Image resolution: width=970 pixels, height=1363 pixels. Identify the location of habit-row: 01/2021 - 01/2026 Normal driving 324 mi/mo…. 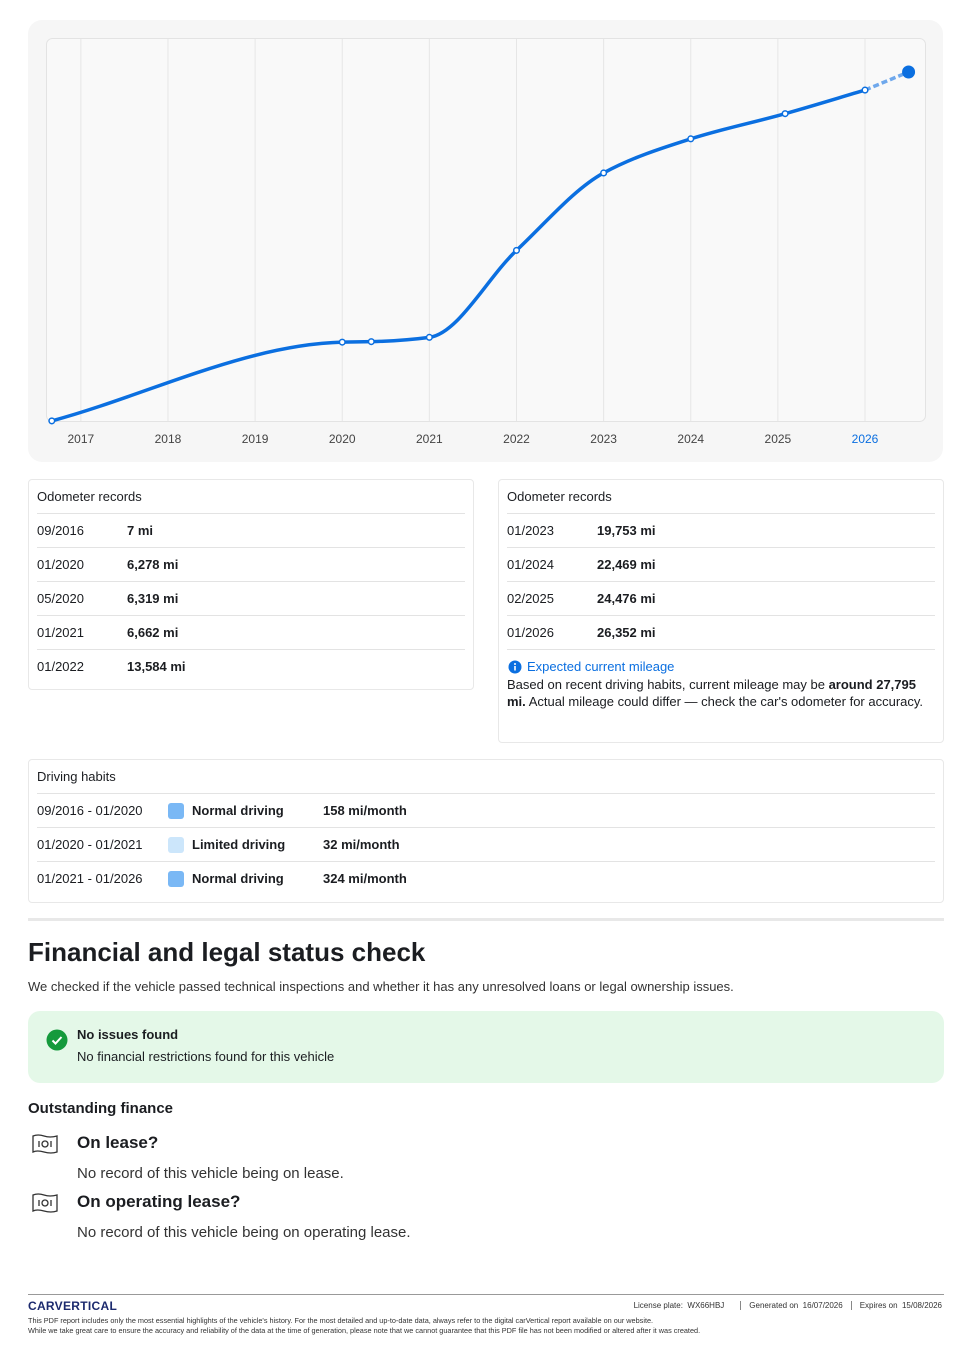
(486, 878).